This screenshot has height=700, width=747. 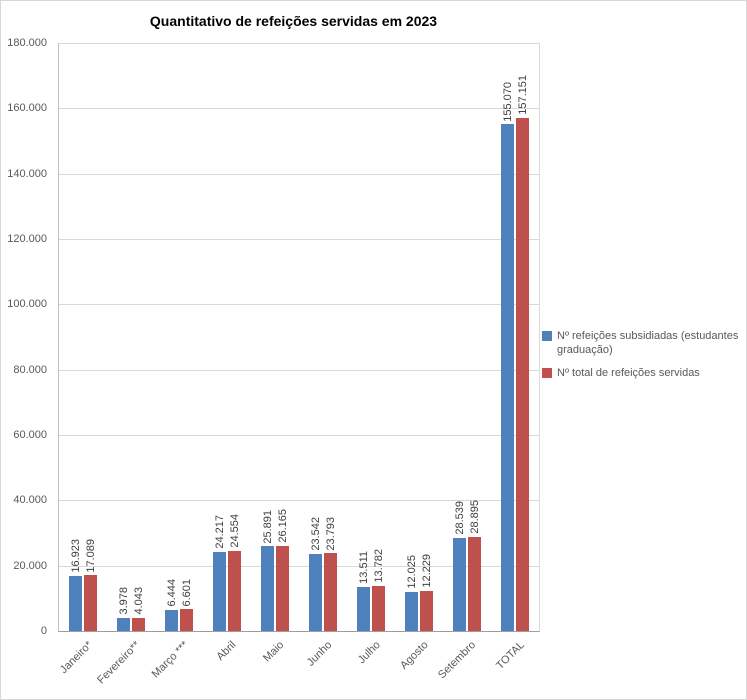 I want to click on y-tick-label: 0, so click(x=43, y=631).